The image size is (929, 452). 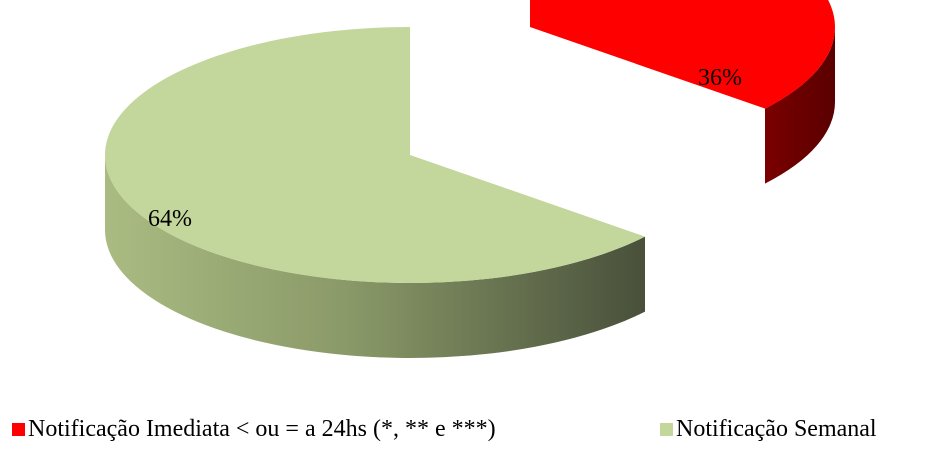 I want to click on slice-immediate, so click(x=682, y=92).